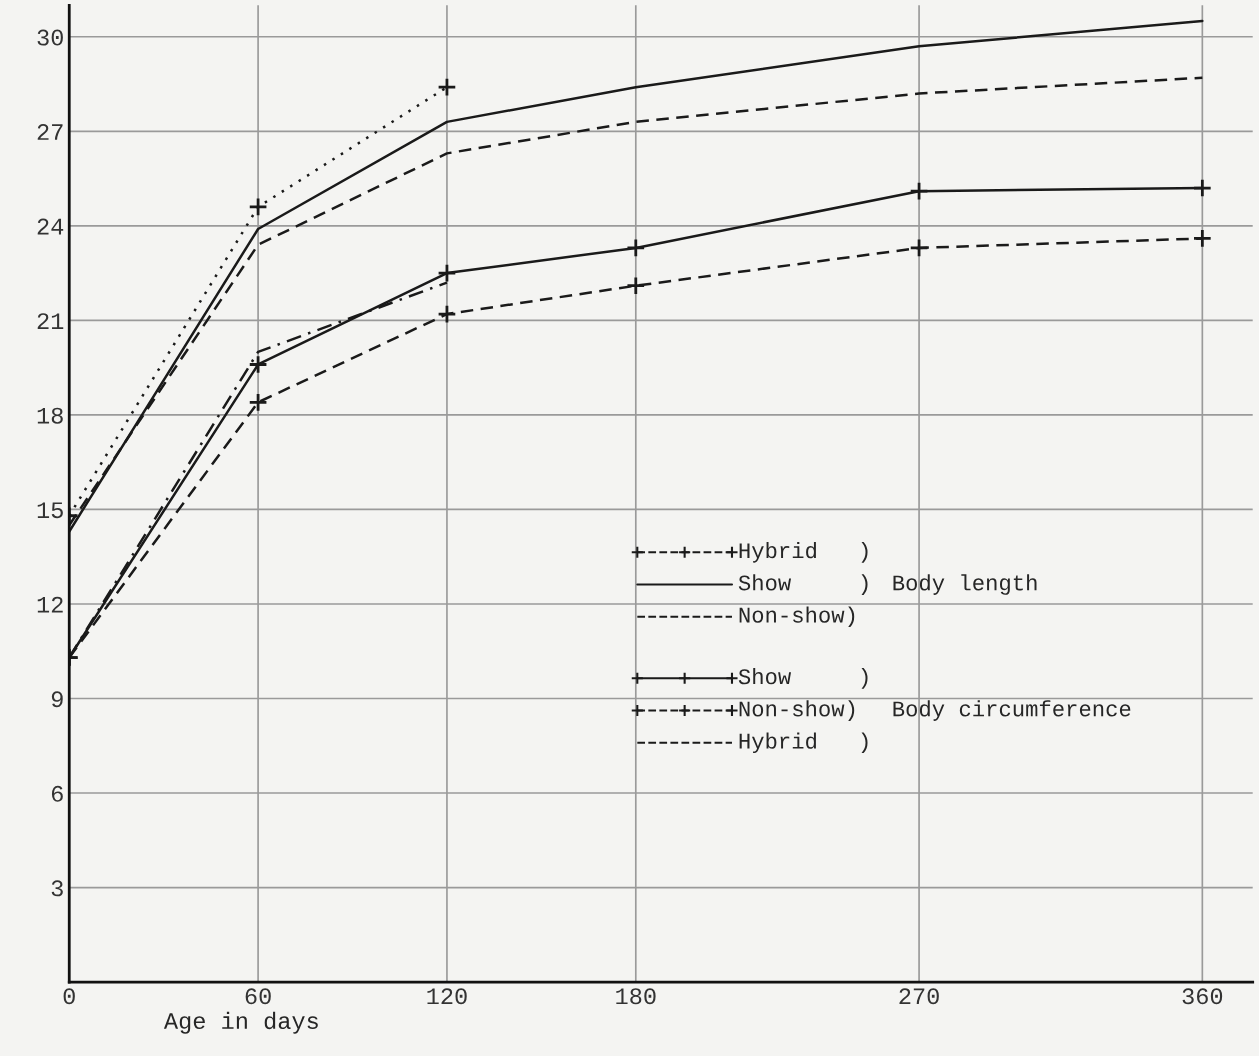 This screenshot has height=1056, width=1259. What do you see at coordinates (57, 888) in the screenshot?
I see `y-tick-label: 3` at bounding box center [57, 888].